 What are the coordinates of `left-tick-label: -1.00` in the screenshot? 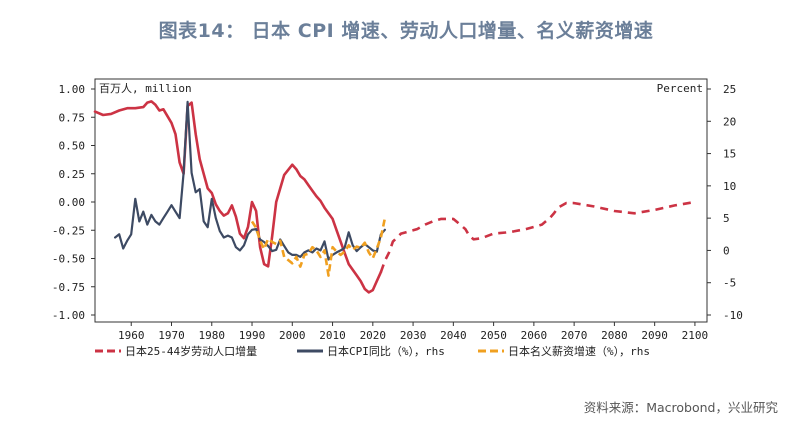 It's located at (68, 315).